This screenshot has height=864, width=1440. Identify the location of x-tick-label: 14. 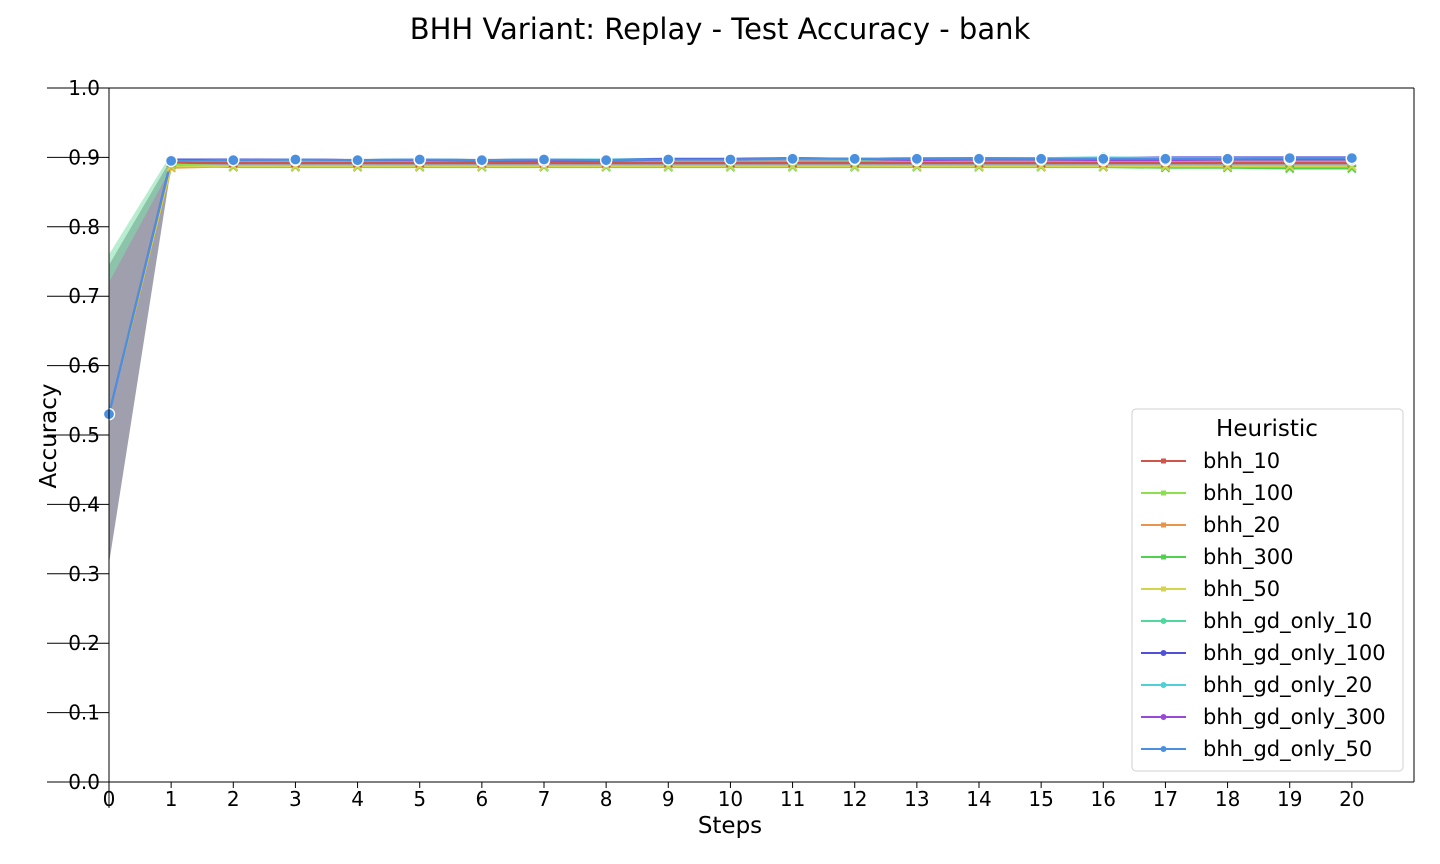
(978, 799).